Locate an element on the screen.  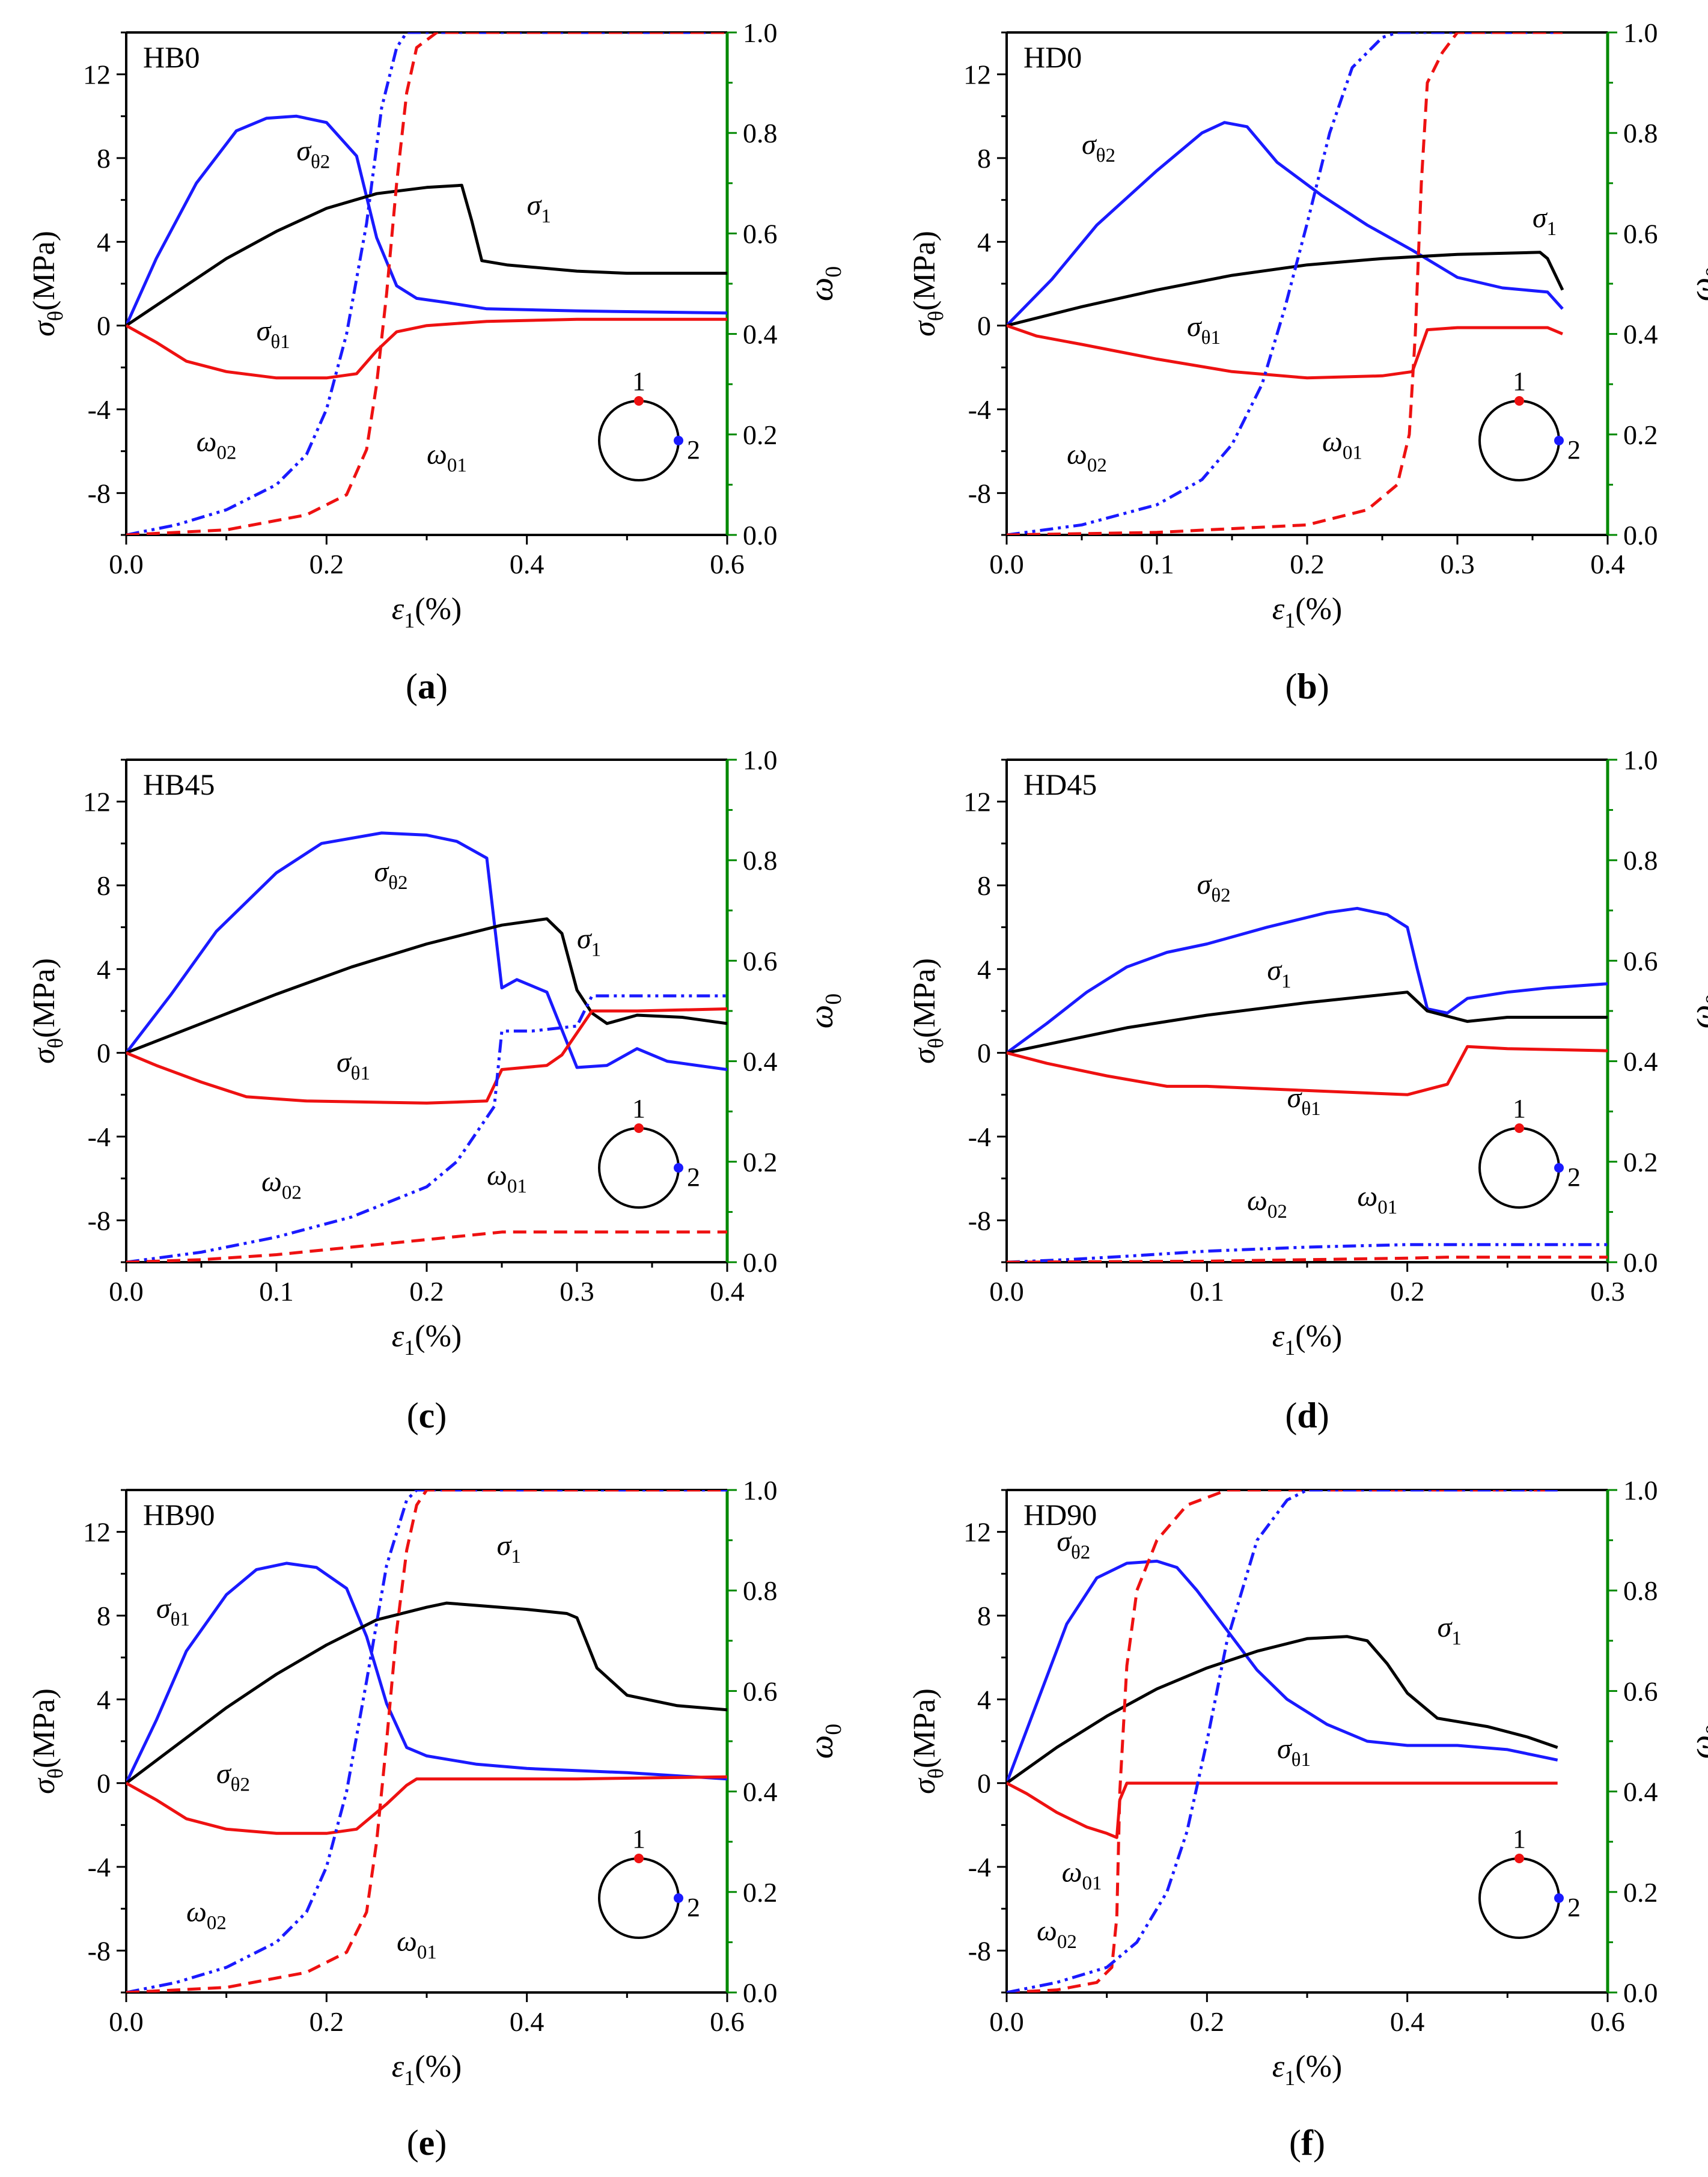
panel-letter: (f) is located at coordinates (1307, 2143).